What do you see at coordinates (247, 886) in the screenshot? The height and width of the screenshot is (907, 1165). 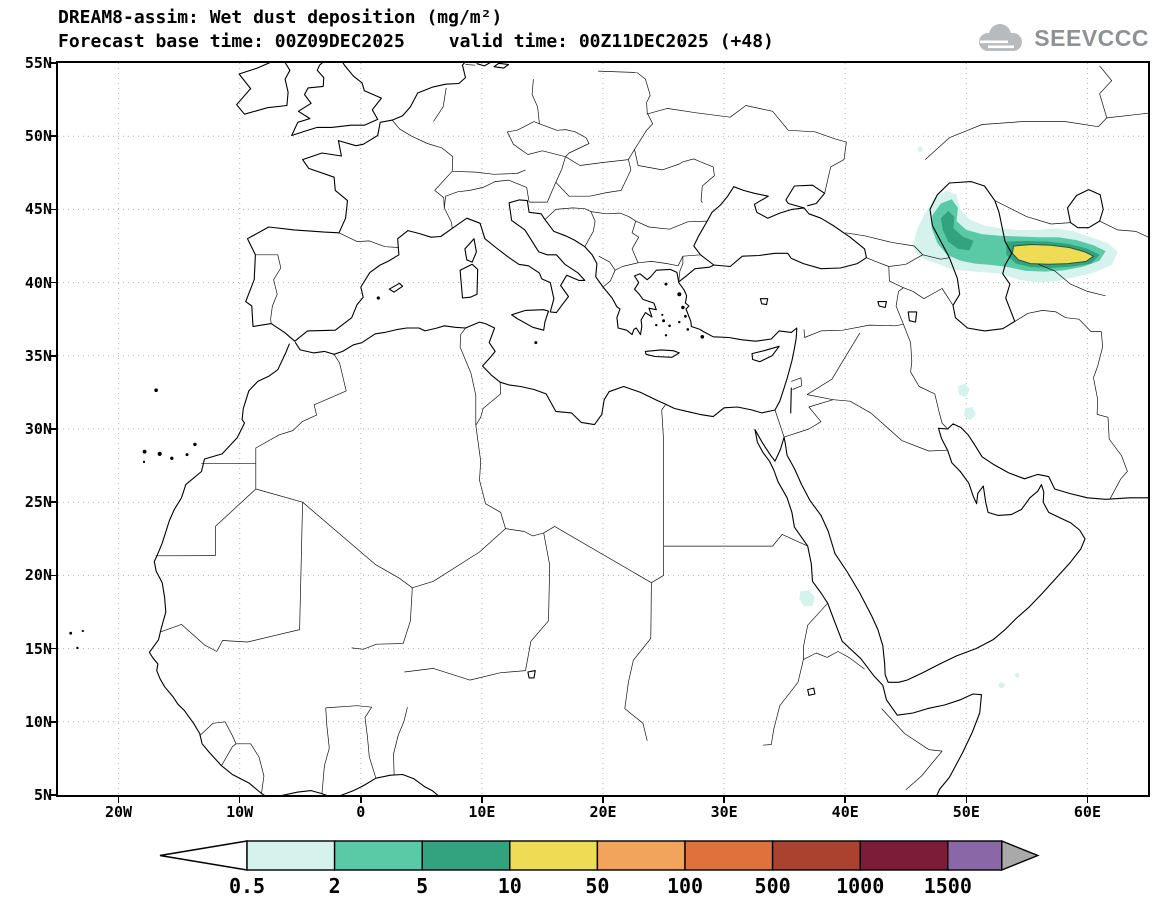 I see `colorbar-tick-label: 0.5` at bounding box center [247, 886].